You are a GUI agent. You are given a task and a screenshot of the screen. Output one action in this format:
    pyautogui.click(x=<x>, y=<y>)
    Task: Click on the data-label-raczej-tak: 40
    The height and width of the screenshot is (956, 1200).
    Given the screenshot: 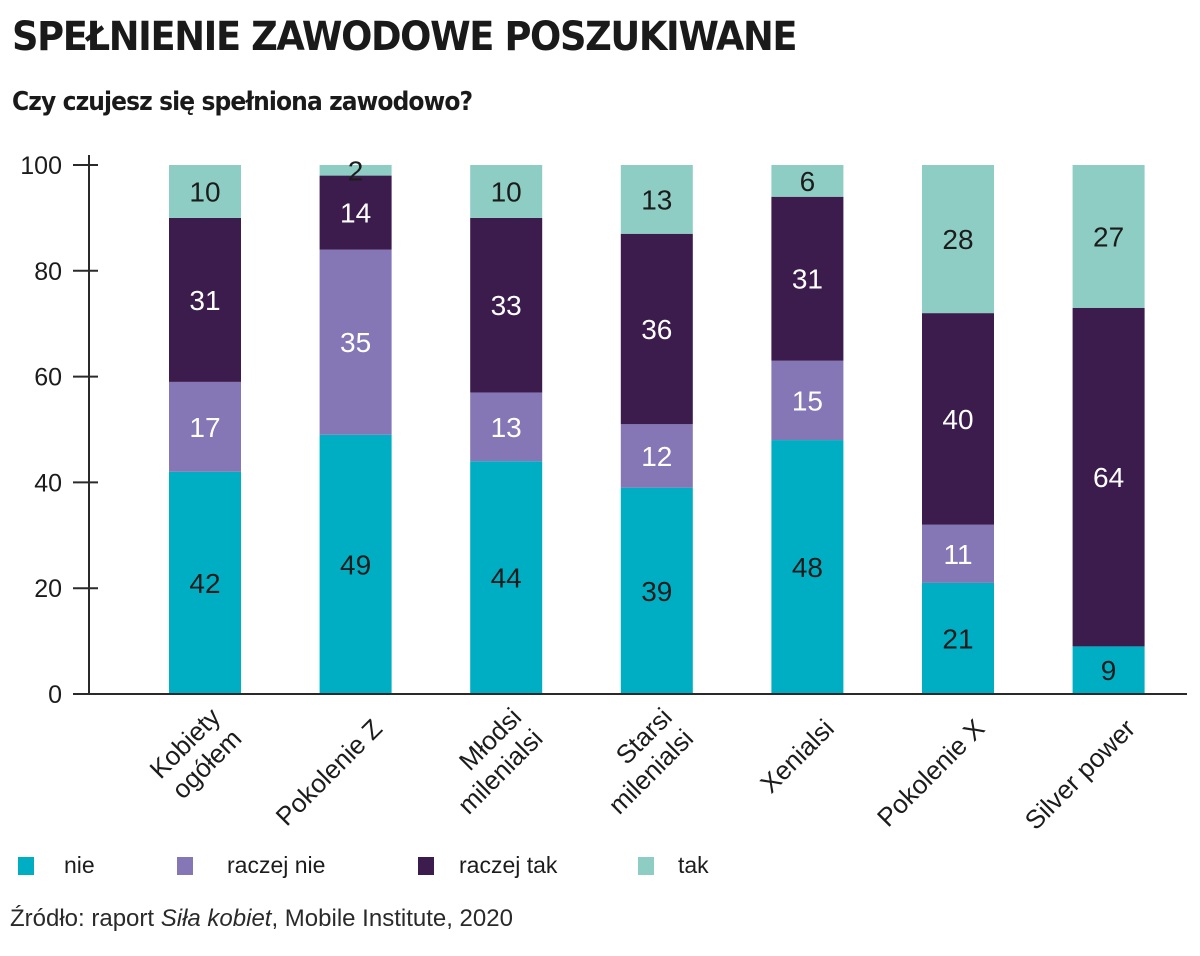 What is the action you would take?
    pyautogui.click(x=957, y=419)
    